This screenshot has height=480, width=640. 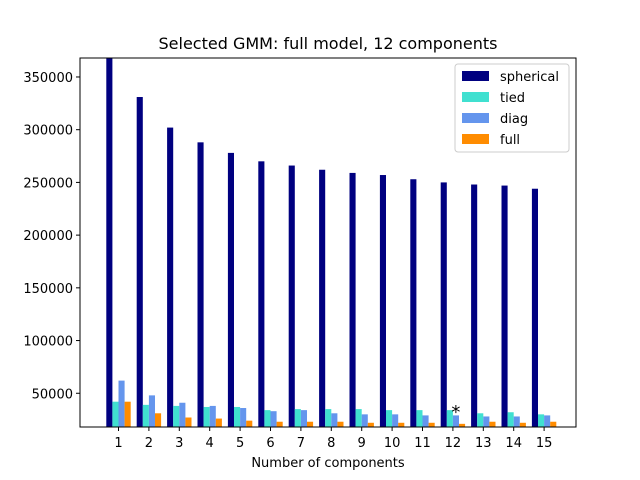 What do you see at coordinates (48, 342) in the screenshot?
I see `y-tick-label-100000: 100000` at bounding box center [48, 342].